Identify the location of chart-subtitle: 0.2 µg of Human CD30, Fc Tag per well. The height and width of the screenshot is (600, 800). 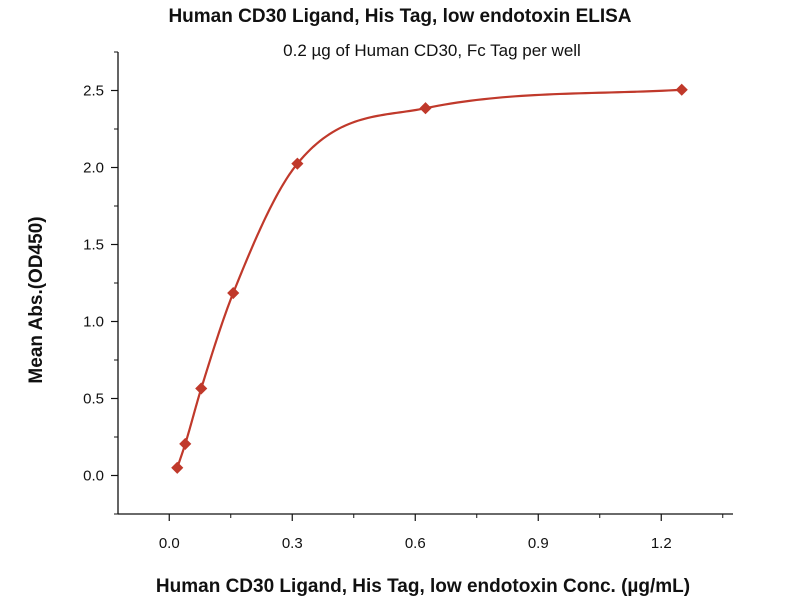
(432, 50).